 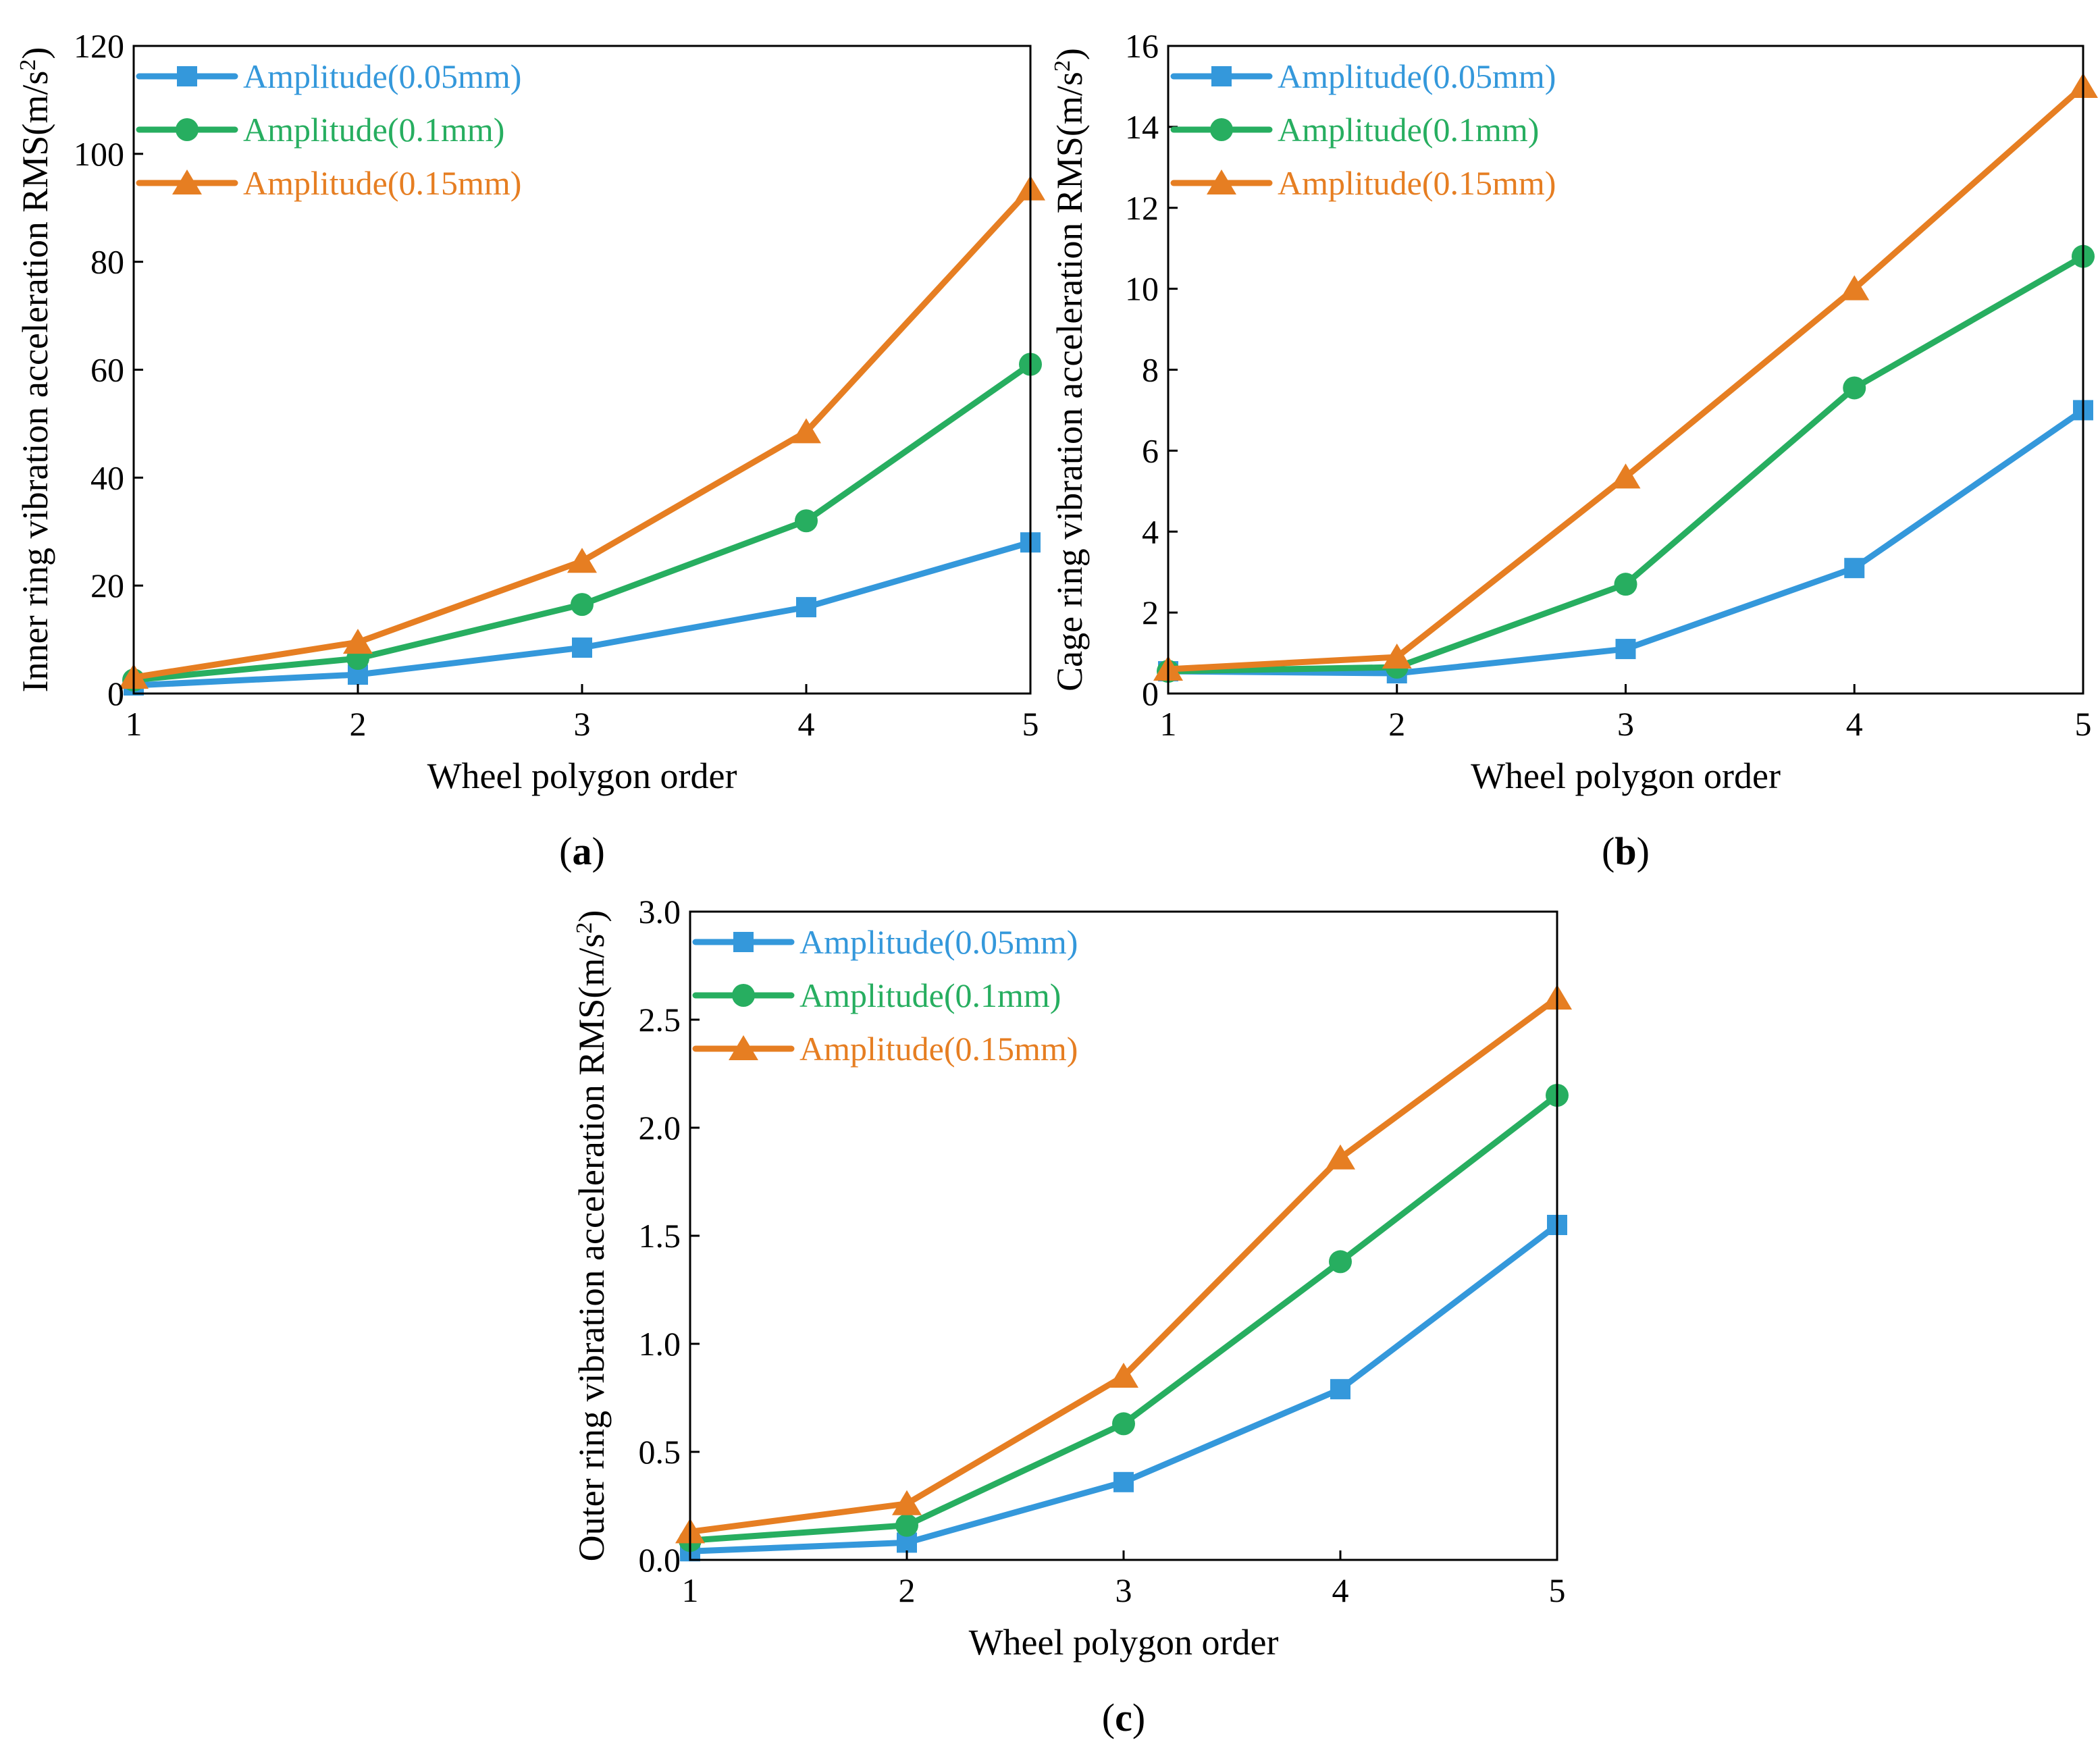 I want to click on panel-caption: (b), so click(x=1626, y=851).